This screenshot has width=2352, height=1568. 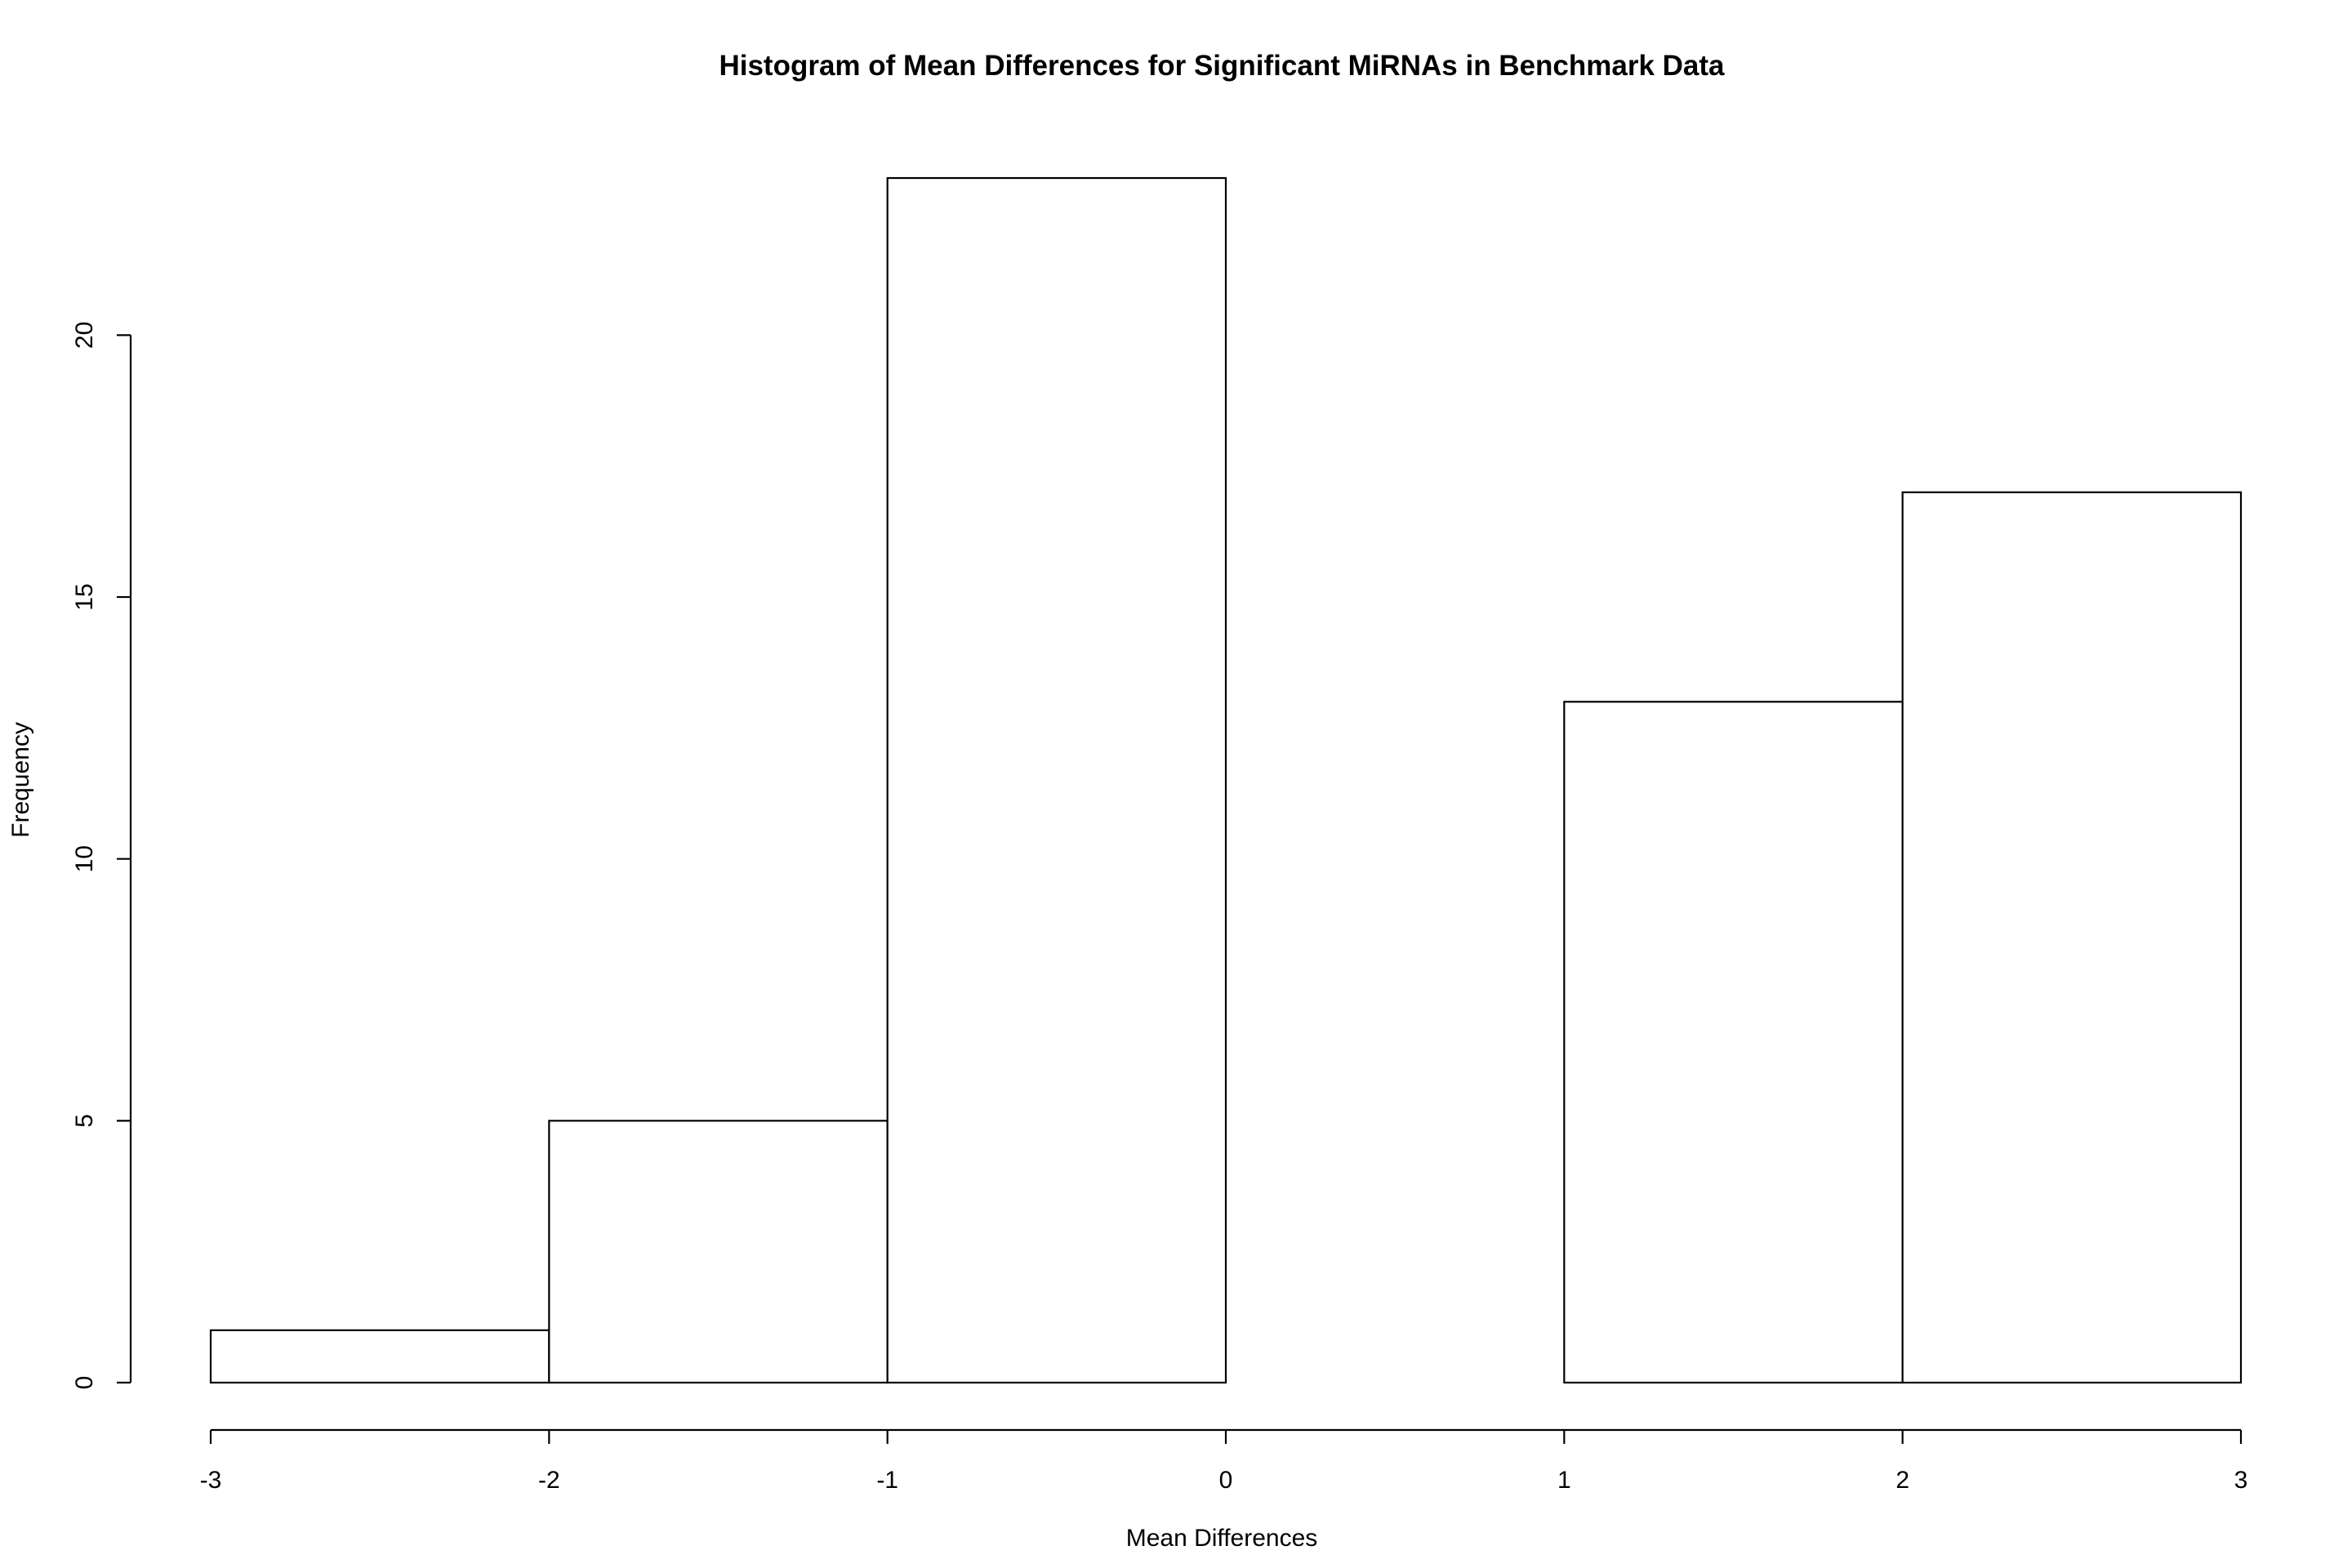 What do you see at coordinates (1226, 1480) in the screenshot?
I see `x-tick-label: 0` at bounding box center [1226, 1480].